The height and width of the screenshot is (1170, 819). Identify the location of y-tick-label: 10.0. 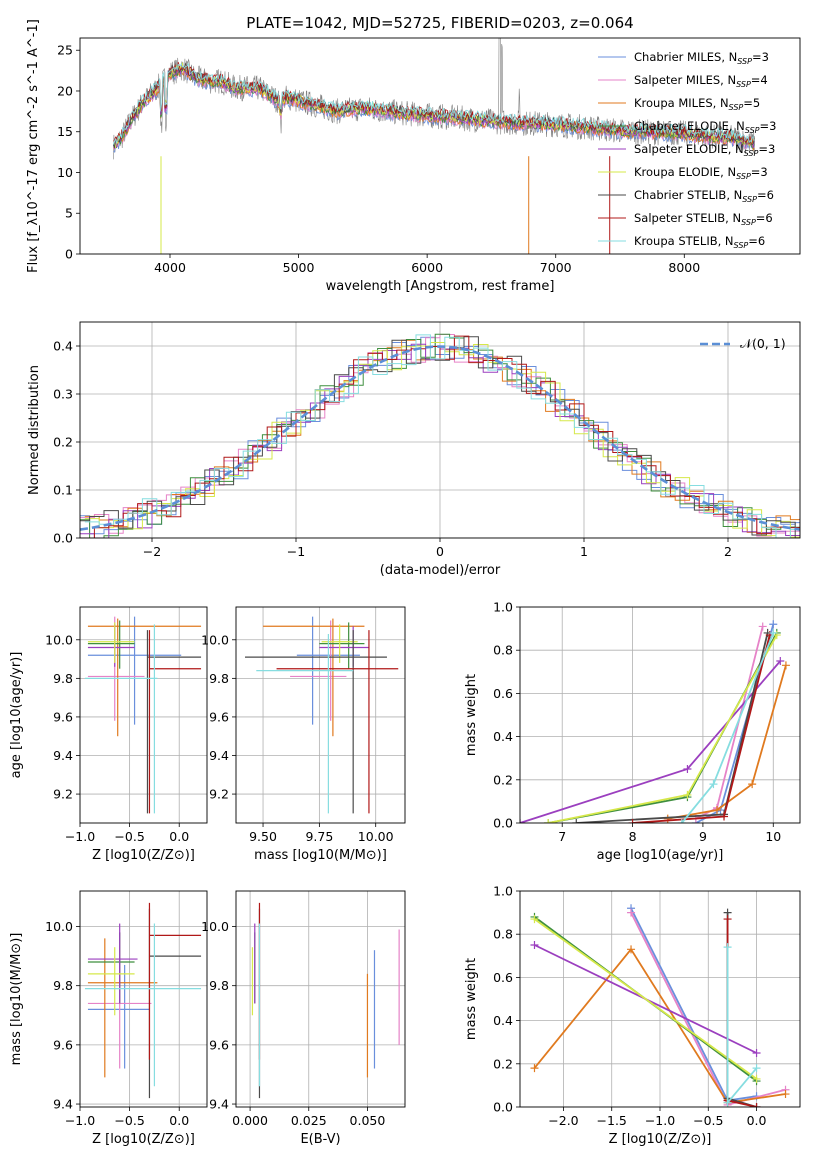
(215, 926).